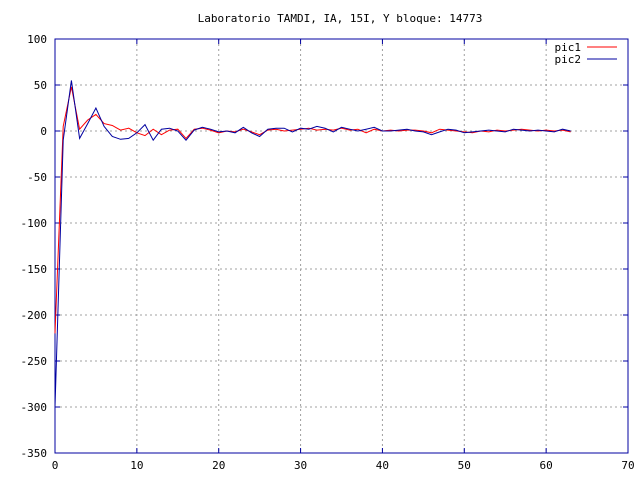  Describe the element at coordinates (136, 465) in the screenshot. I see `x-tick-label: 10` at that location.